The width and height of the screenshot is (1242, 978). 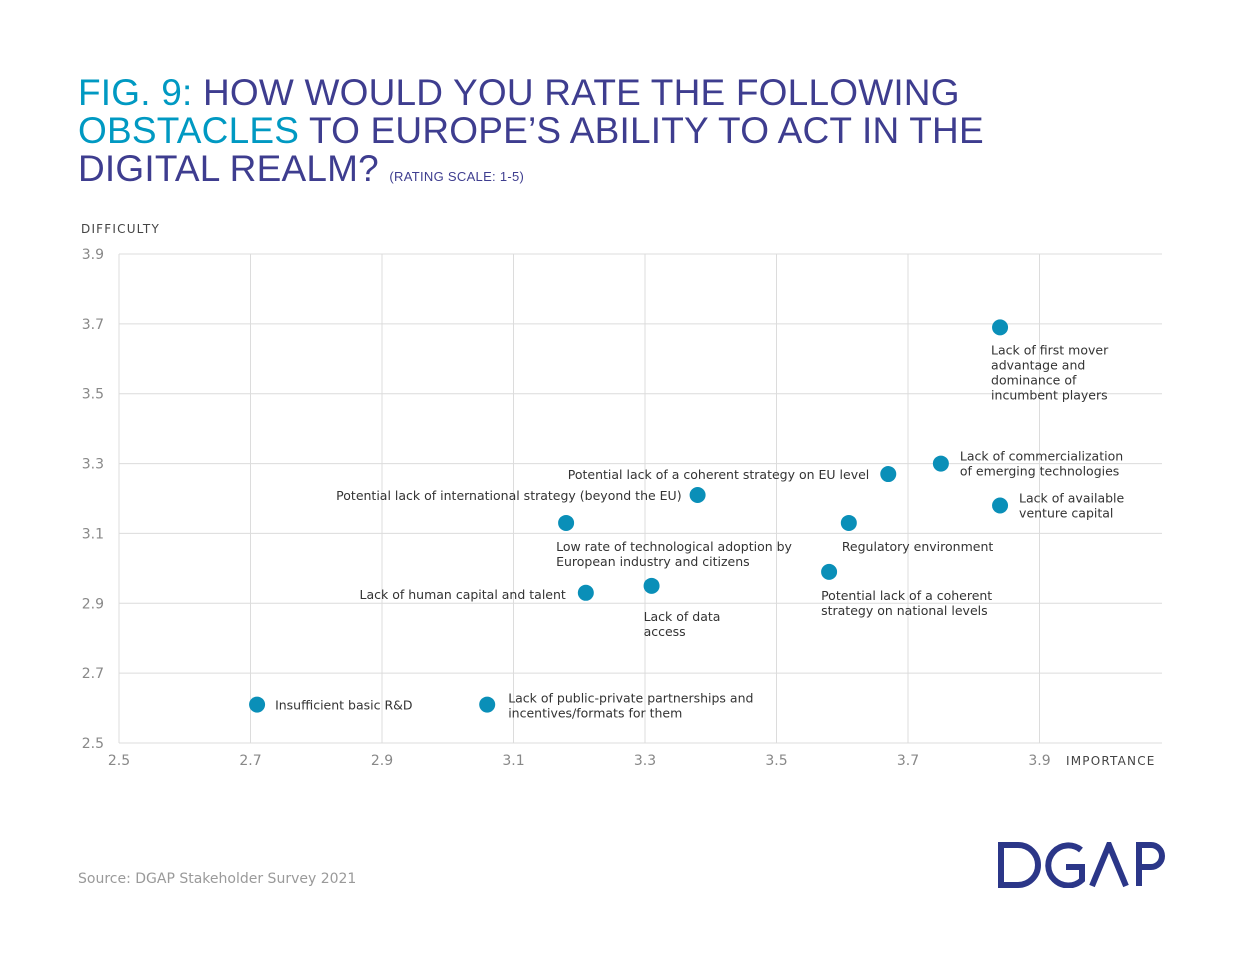 I want to click on x-tick-label: 3.3, so click(x=645, y=761).